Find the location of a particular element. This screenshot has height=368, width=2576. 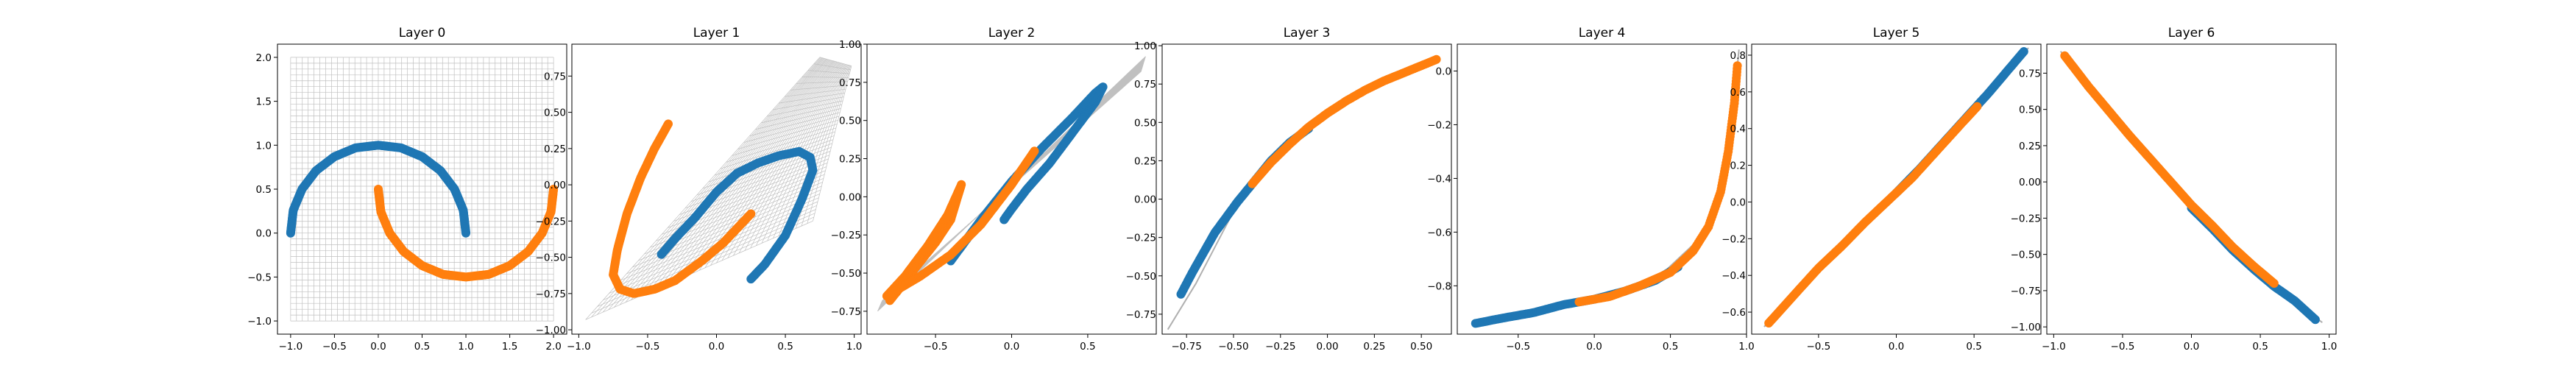

panel-4: −0.5 0.0 0.5 1.0 −0.8 −0.6 −0.4 −0.2 0.0 Layer 4 is located at coordinates (1591, 189).